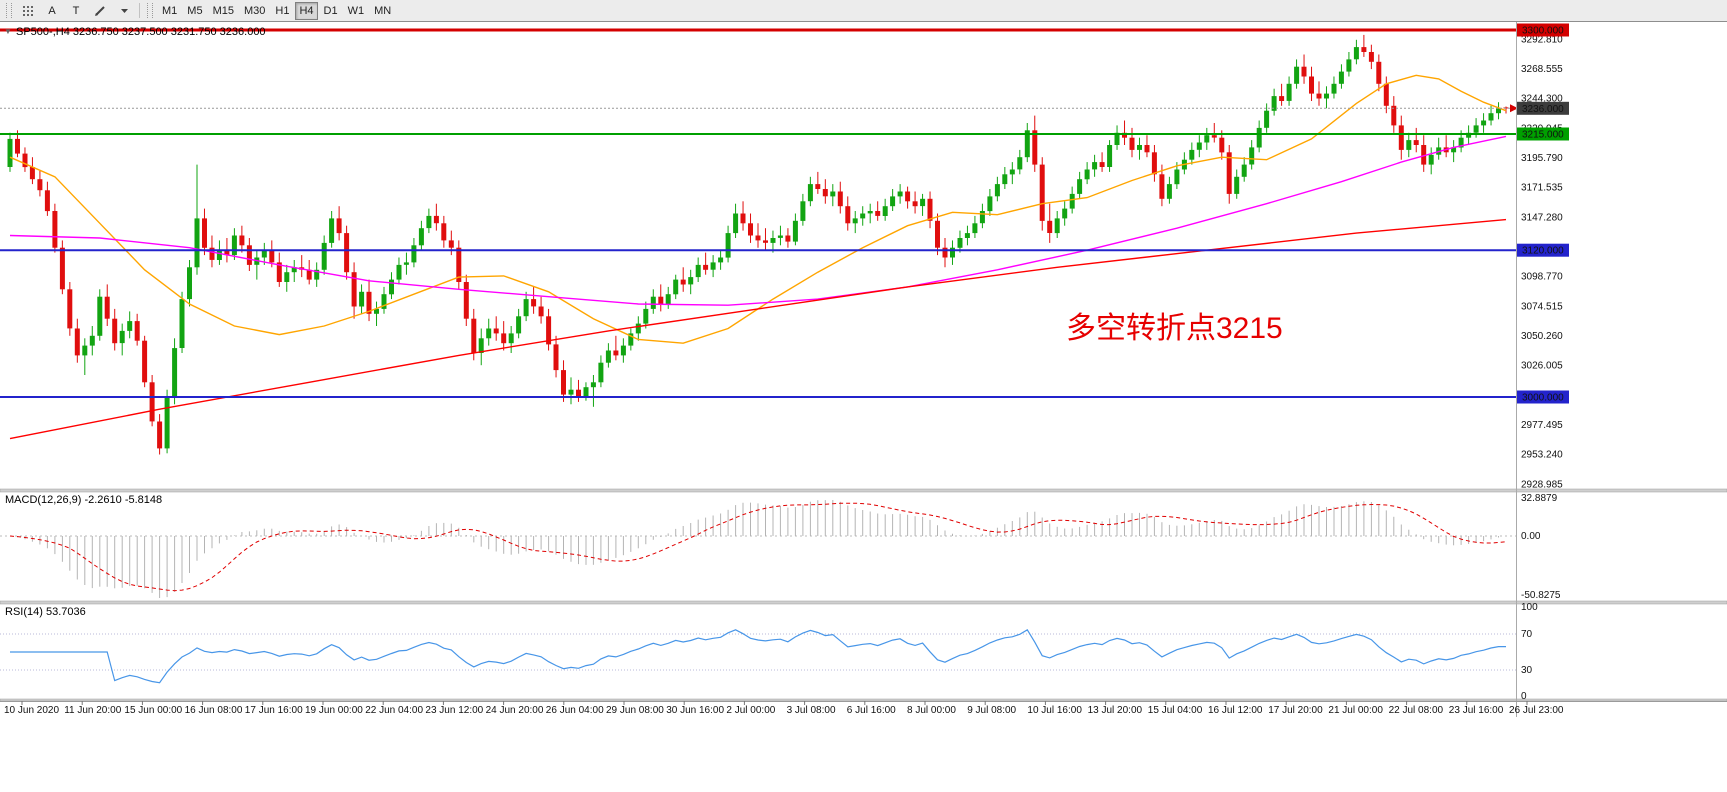 This screenshot has height=792, width=1727. I want to click on draw-menu-button, so click(124, 11).